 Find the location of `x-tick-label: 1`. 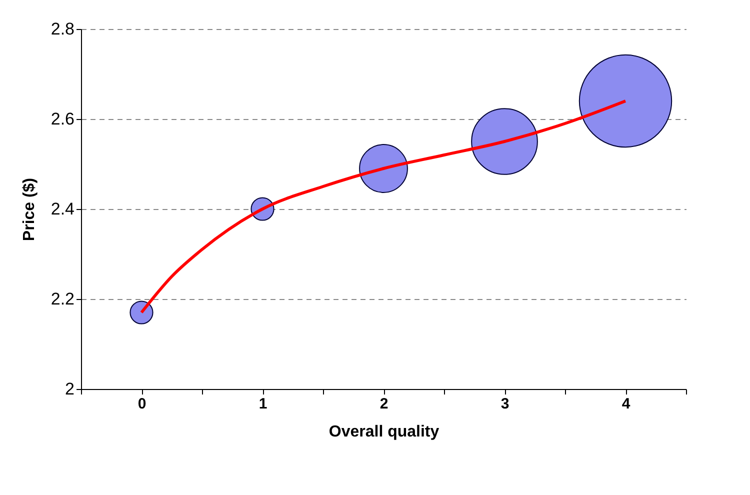

x-tick-label: 1 is located at coordinates (263, 404).